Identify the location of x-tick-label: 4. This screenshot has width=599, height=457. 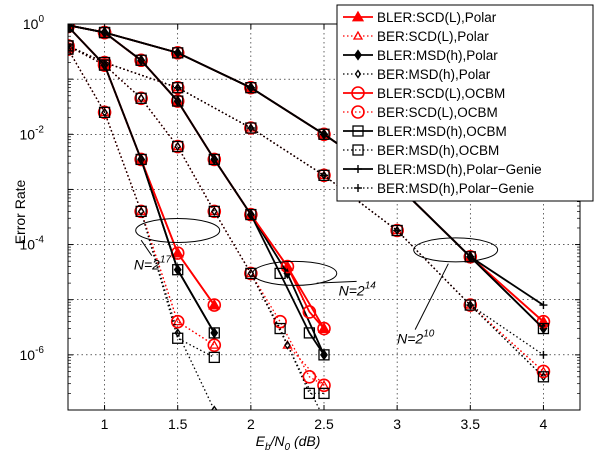
(544, 424).